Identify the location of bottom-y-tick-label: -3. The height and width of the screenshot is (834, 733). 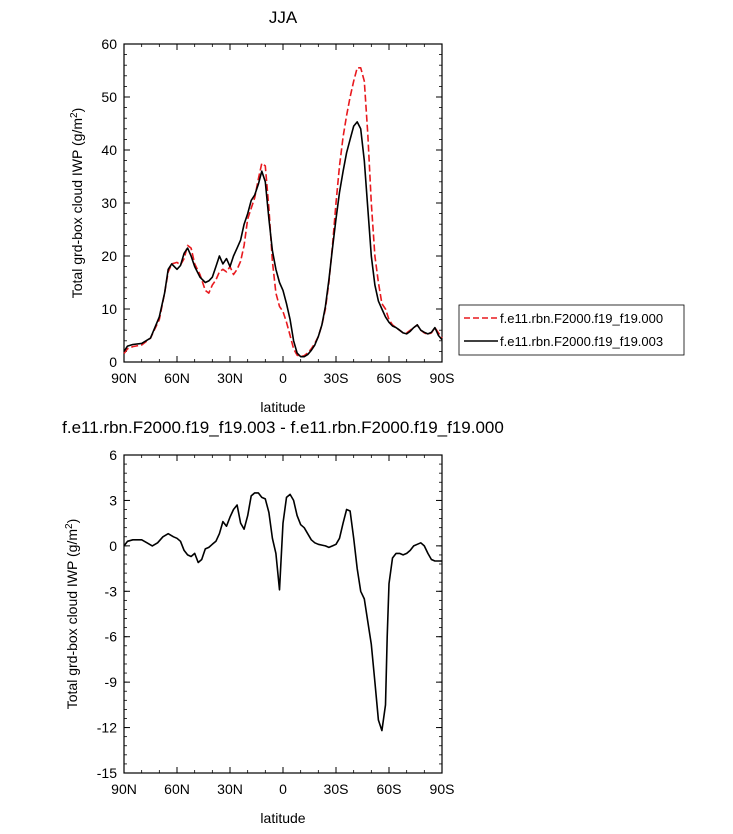
(111, 591).